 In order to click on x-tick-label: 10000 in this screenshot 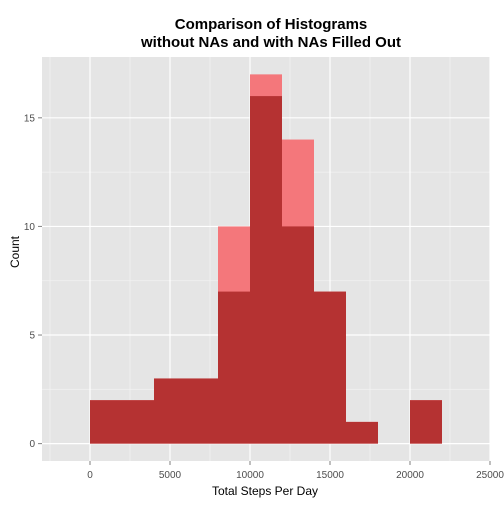, I will do `click(250, 475)`.